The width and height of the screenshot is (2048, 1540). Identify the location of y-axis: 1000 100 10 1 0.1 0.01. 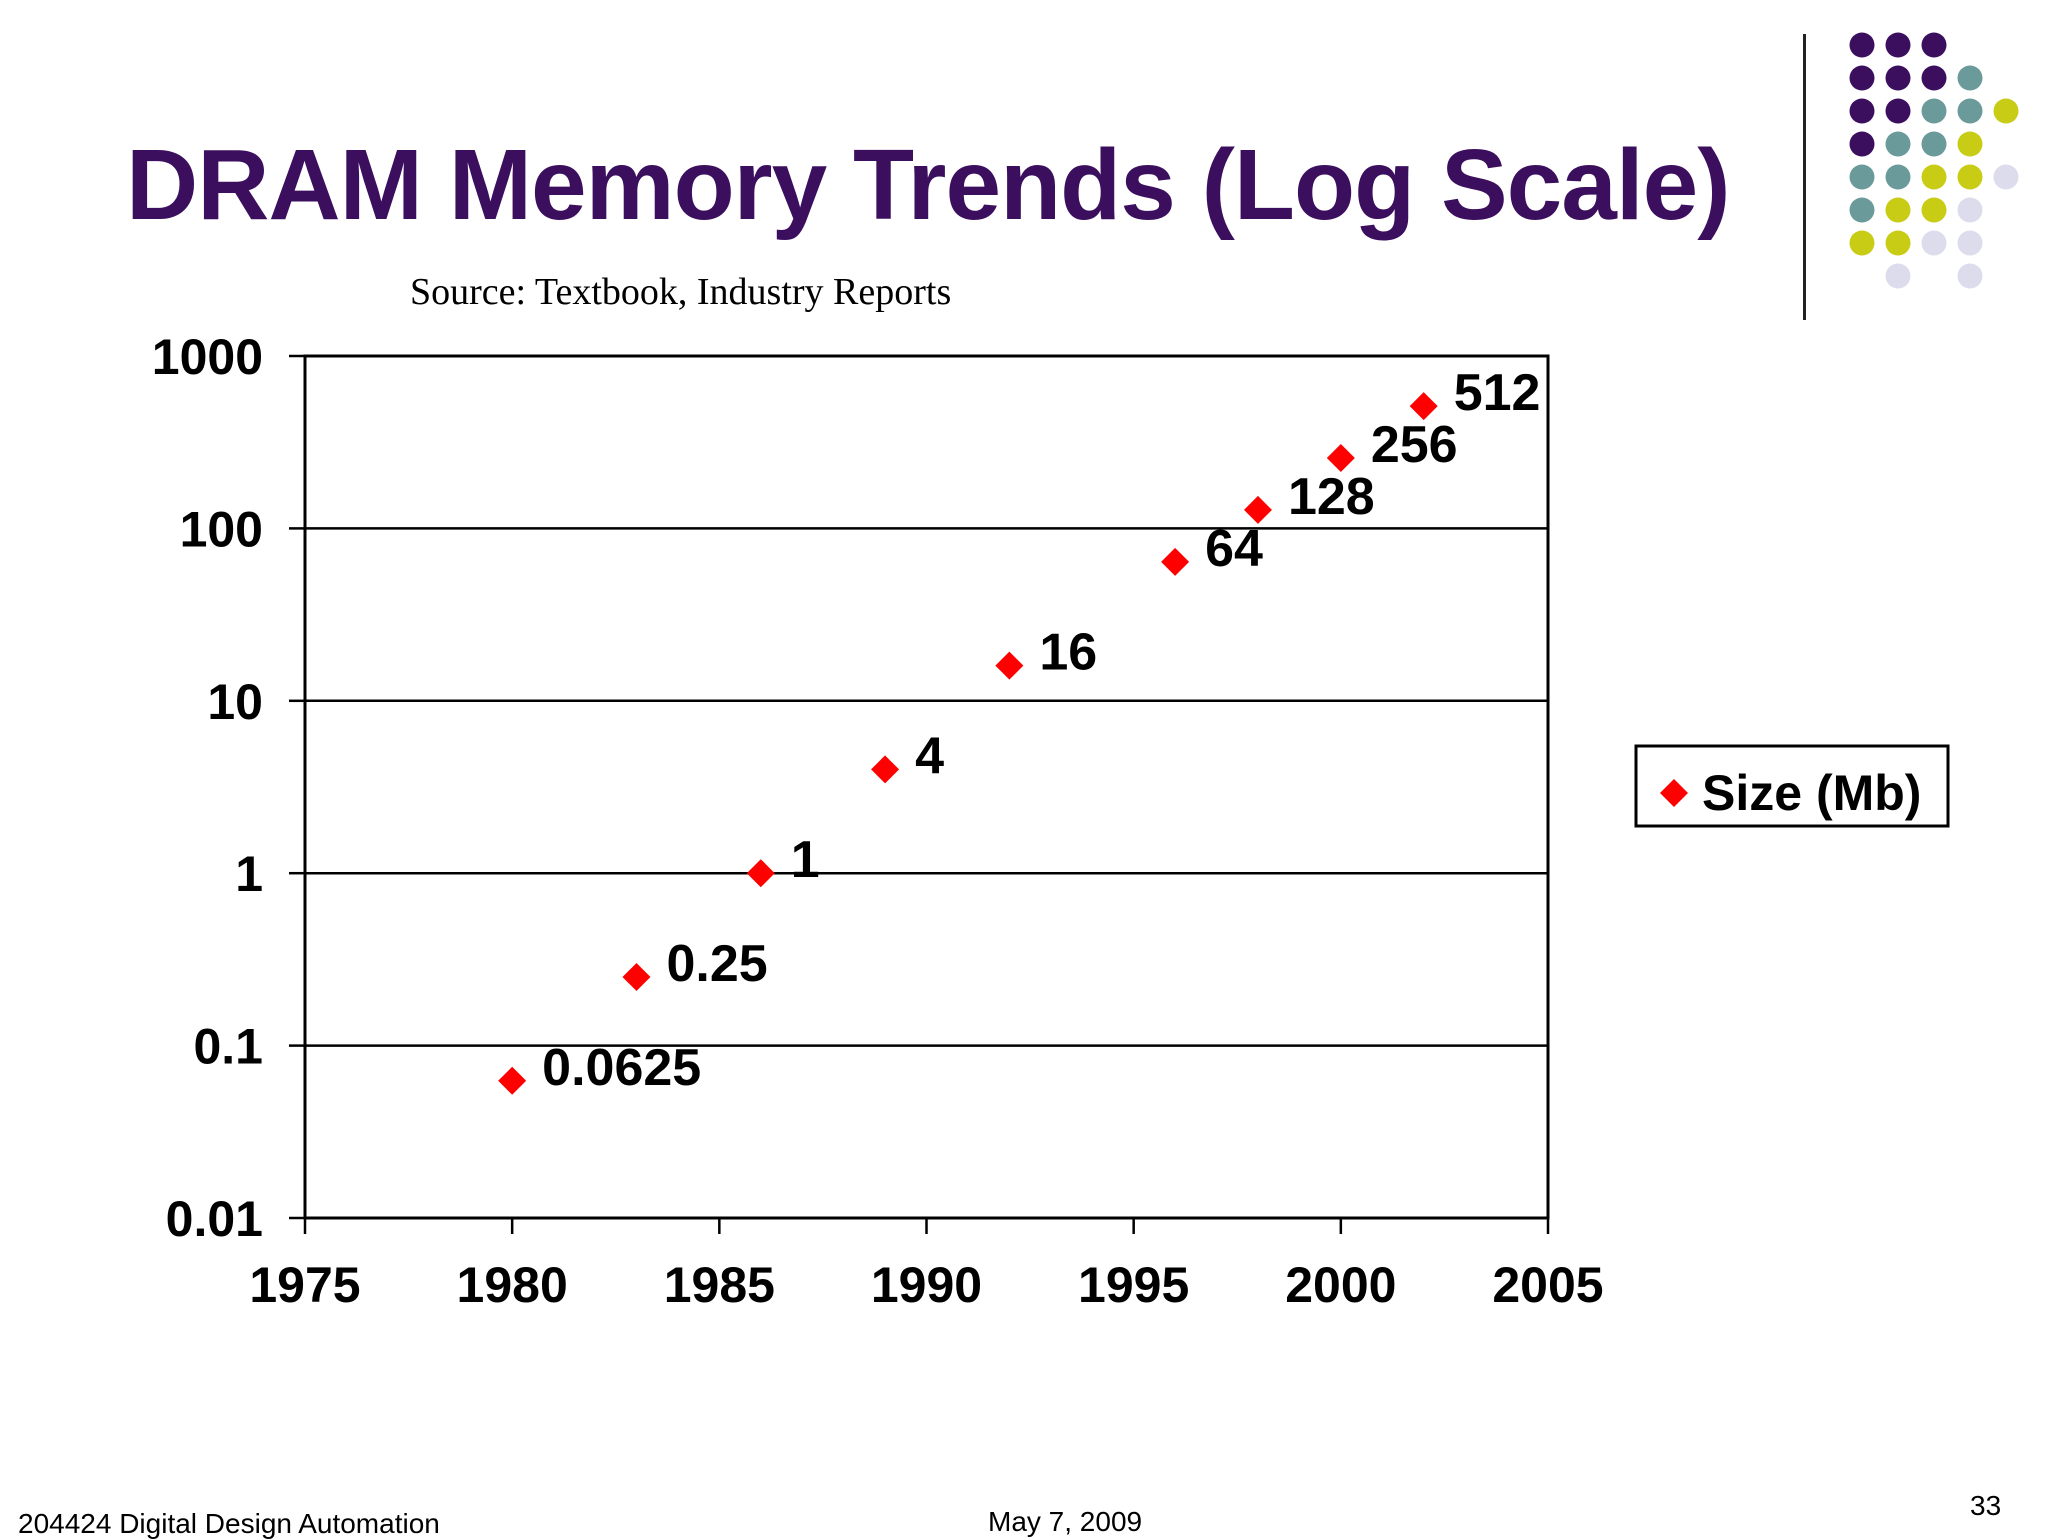
(228, 788).